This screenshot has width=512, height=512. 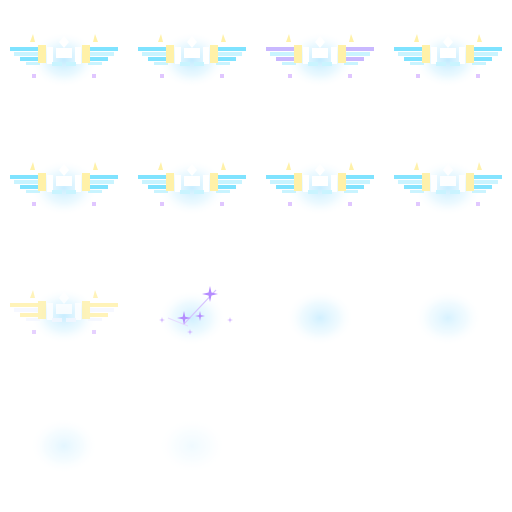 What do you see at coordinates (196, 310) in the screenshot?
I see `sparkle-burst` at bounding box center [196, 310].